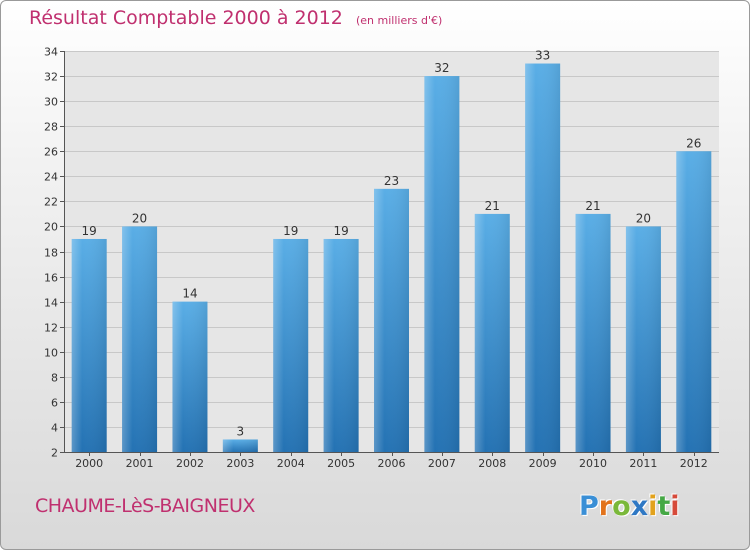 Image resolution: width=750 pixels, height=550 pixels. What do you see at coordinates (54, 453) in the screenshot?
I see `y-tick-label: 2` at bounding box center [54, 453].